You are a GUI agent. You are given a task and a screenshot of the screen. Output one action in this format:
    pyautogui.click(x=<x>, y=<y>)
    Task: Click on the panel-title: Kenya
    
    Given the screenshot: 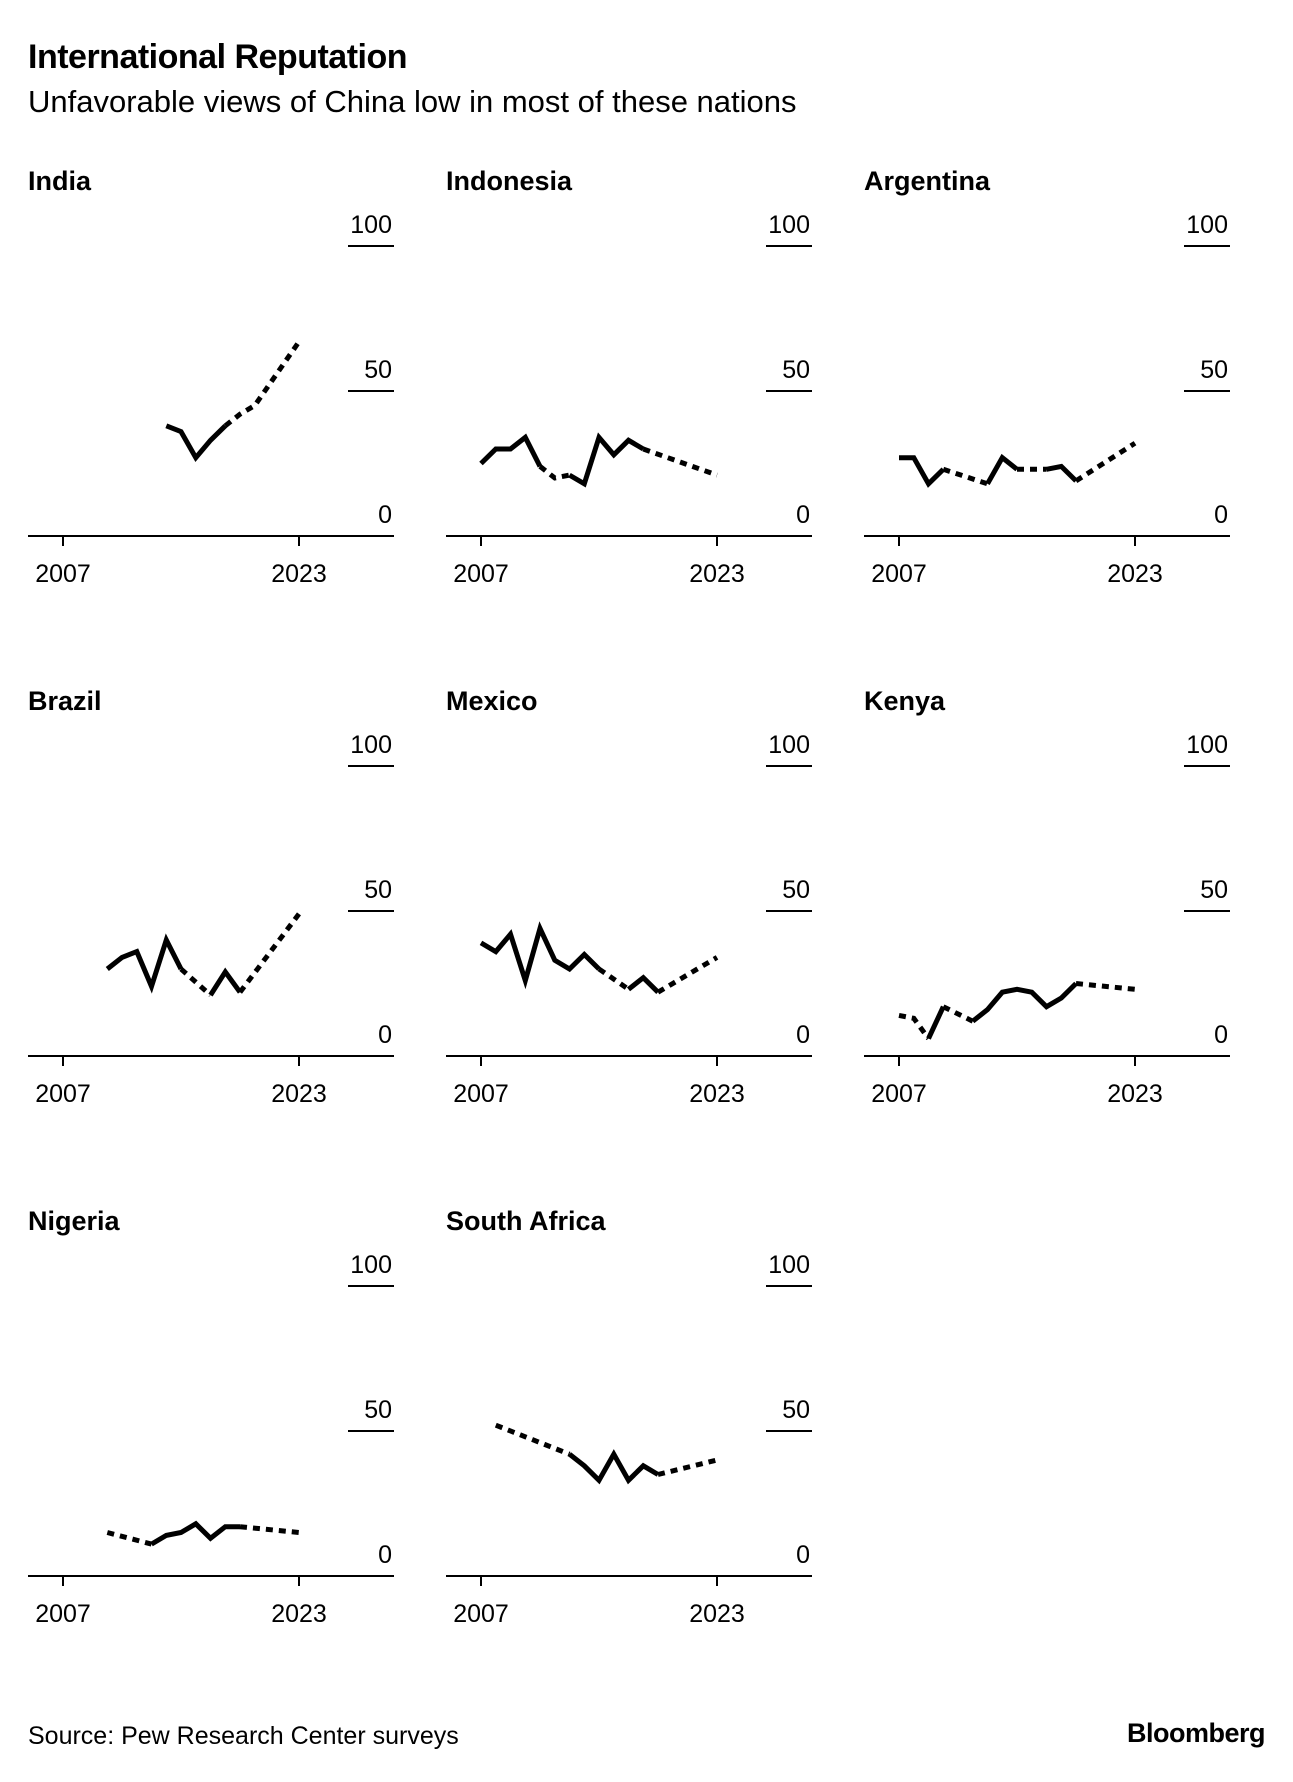 What is the action you would take?
    pyautogui.click(x=905, y=701)
    